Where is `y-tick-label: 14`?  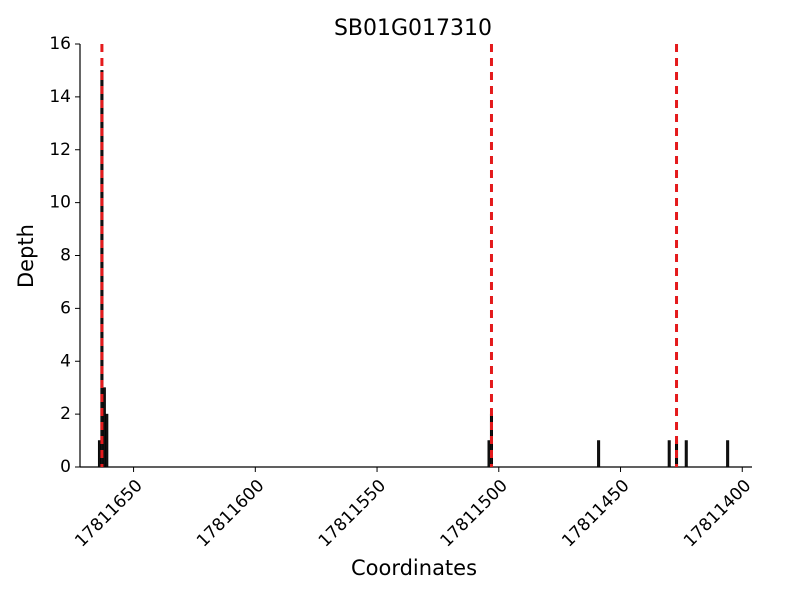 y-tick-label: 14 is located at coordinates (60, 97).